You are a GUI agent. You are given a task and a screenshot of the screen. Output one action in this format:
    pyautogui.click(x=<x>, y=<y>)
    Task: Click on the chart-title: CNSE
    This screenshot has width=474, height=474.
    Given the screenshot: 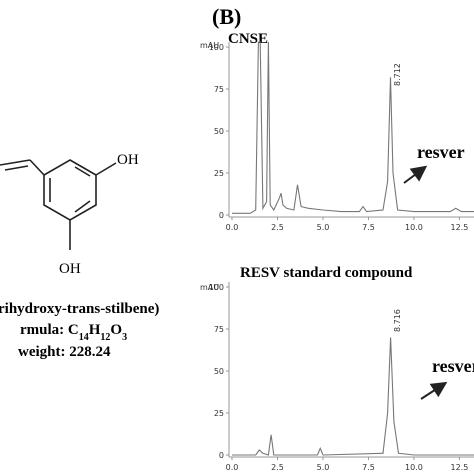 What is the action you would take?
    pyautogui.click(x=248, y=39)
    